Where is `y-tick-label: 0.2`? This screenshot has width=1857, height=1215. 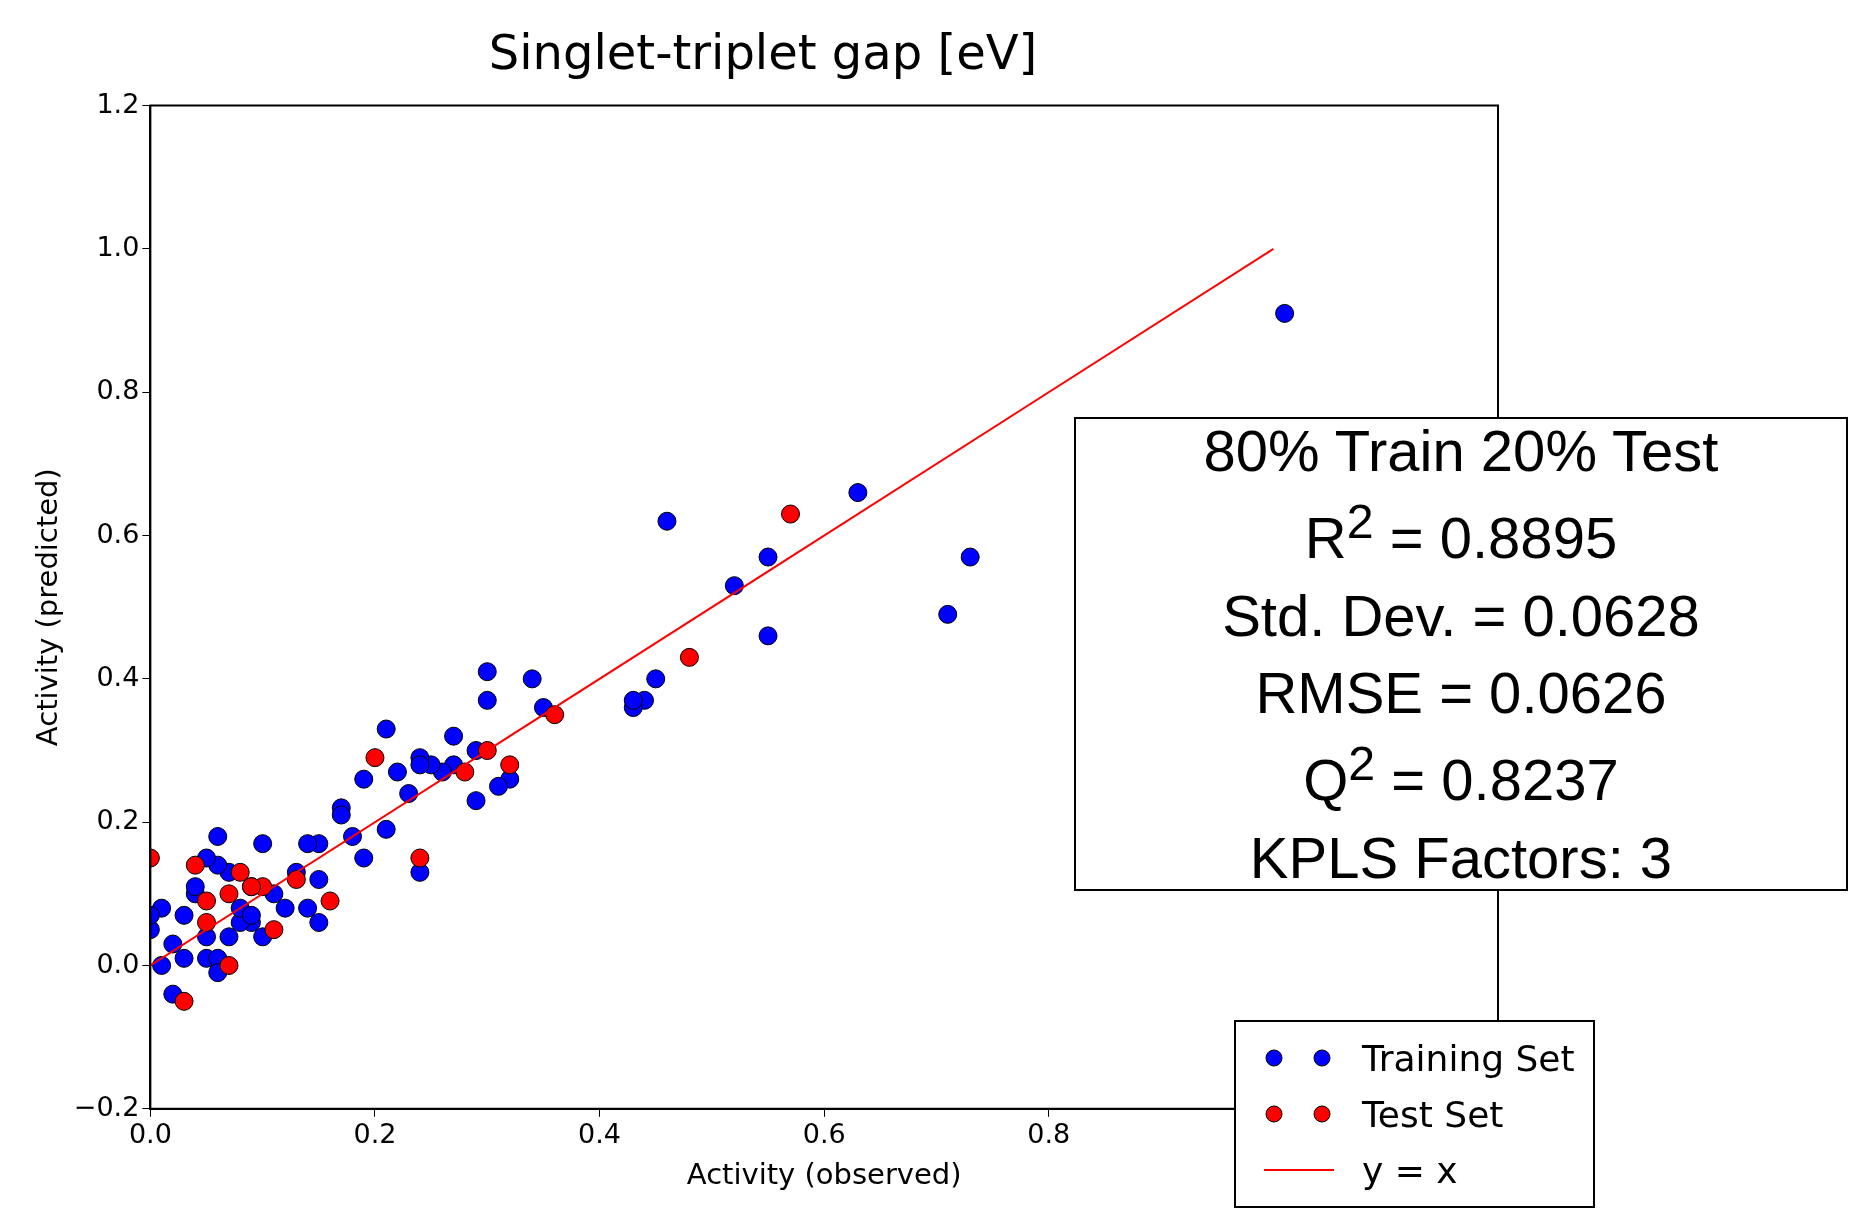
y-tick-label: 0.2 is located at coordinates (118, 820).